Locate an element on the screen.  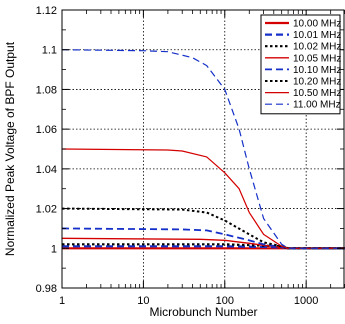
y-tick-labels: 0.98 1 1.02 1.04 1.06 1.08 1.1 1.12 is located at coordinates (46, 150).